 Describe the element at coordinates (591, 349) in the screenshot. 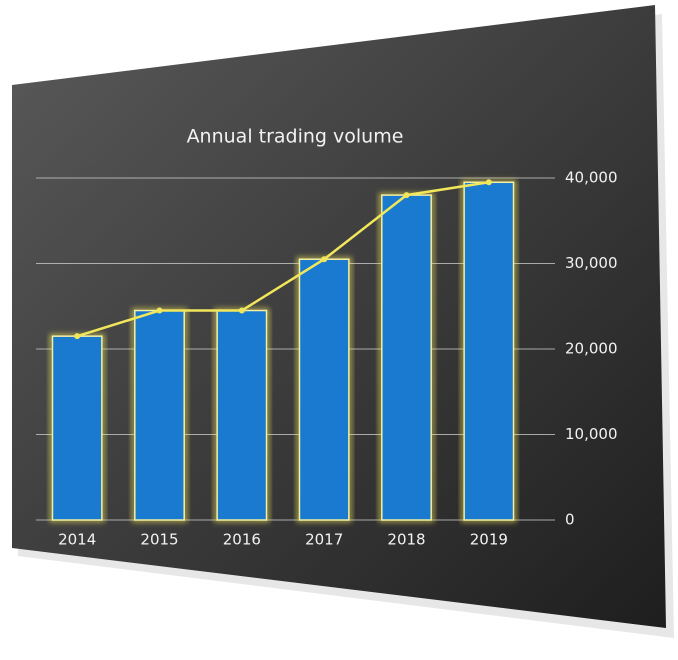

I see `y-tick-label: 20,000` at that location.